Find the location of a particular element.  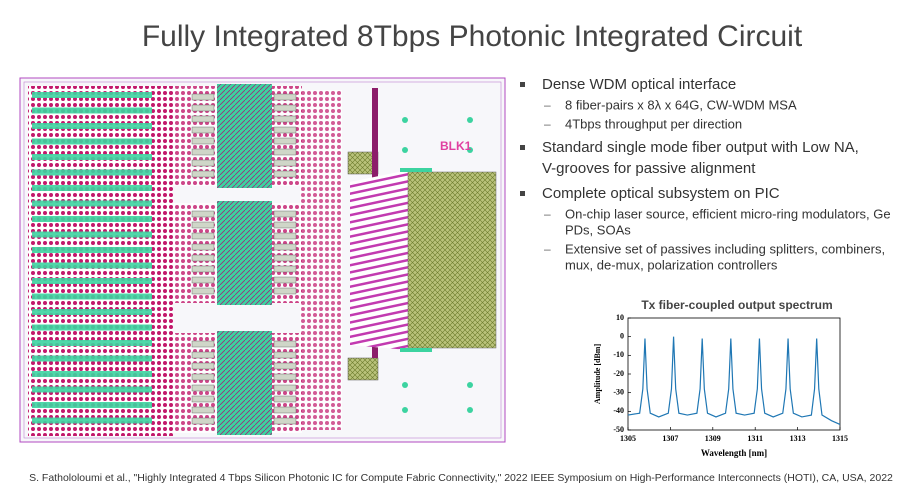

y-axis-label: Amplitude [dBm] is located at coordinates (597, 374).